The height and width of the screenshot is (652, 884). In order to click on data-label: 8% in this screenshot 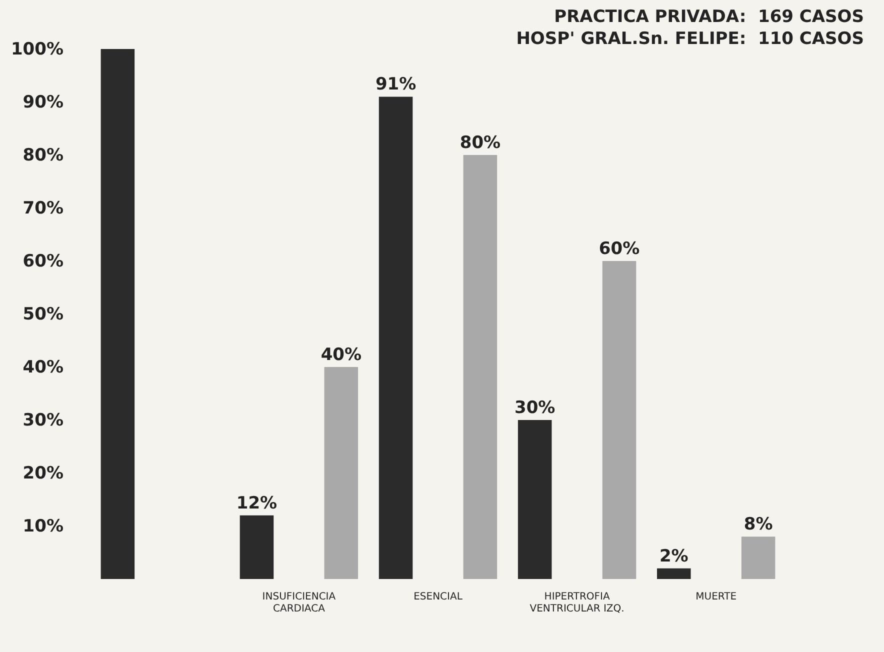, I will do `click(758, 524)`.